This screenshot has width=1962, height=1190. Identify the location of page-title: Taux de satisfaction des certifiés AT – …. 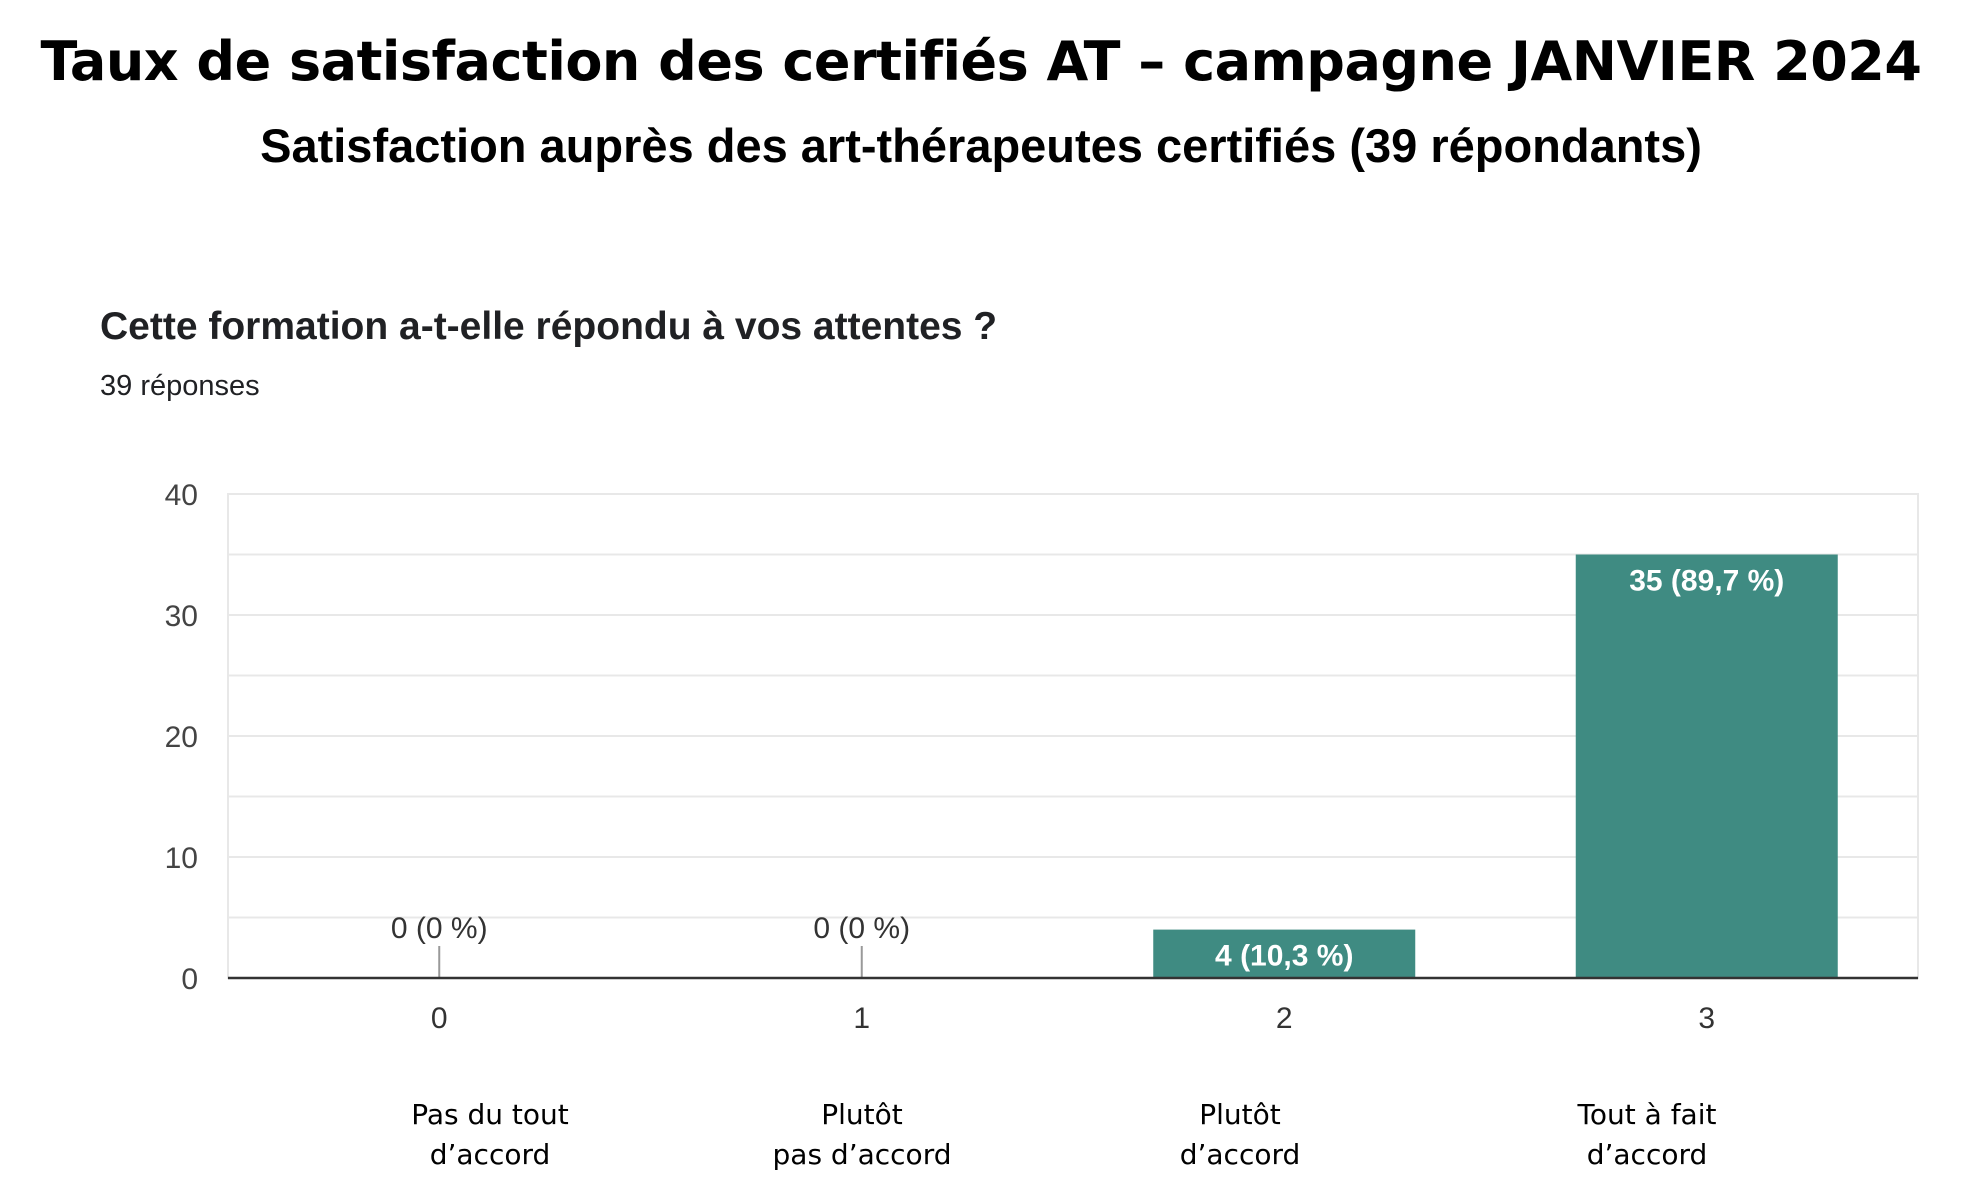
(981, 61).